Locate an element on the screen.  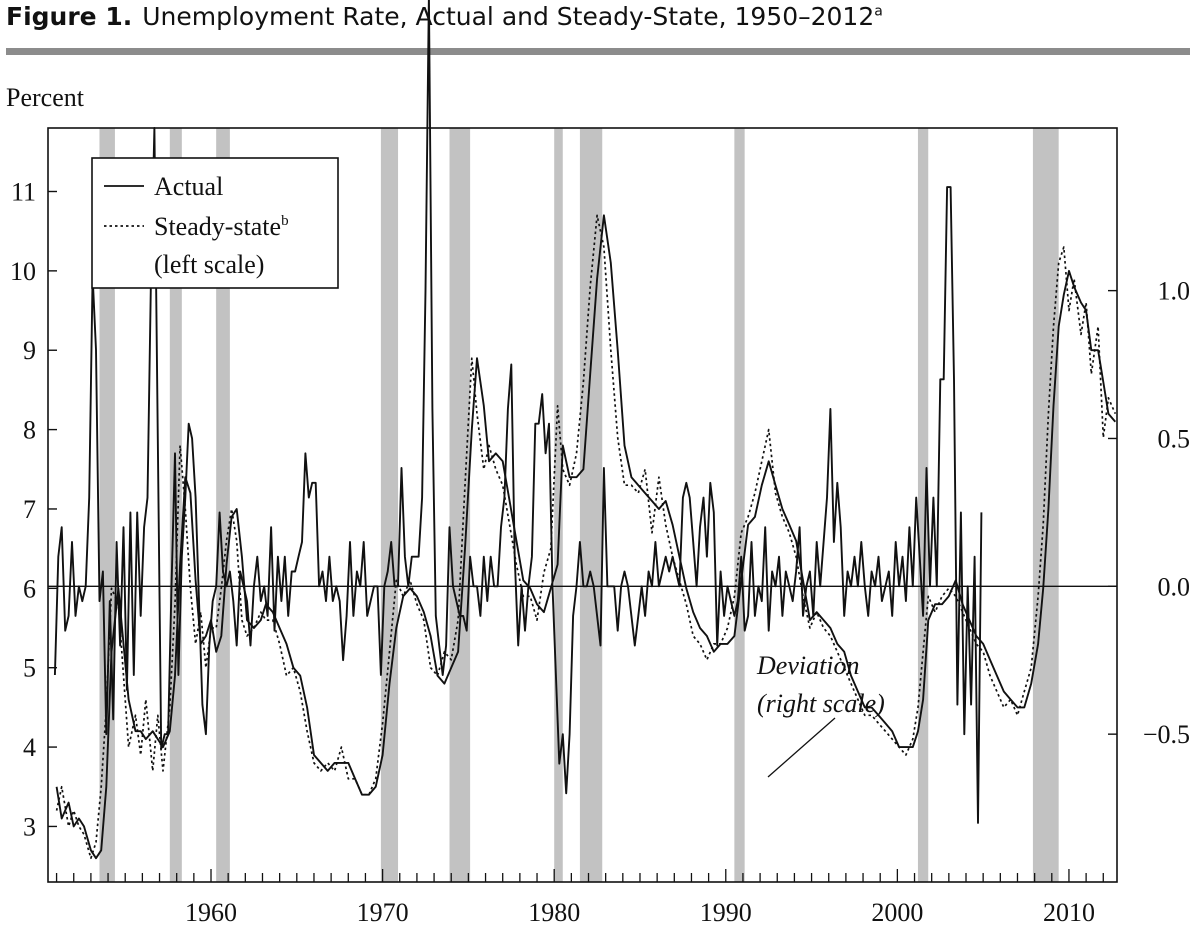
legend-box is located at coordinates (215, 223).